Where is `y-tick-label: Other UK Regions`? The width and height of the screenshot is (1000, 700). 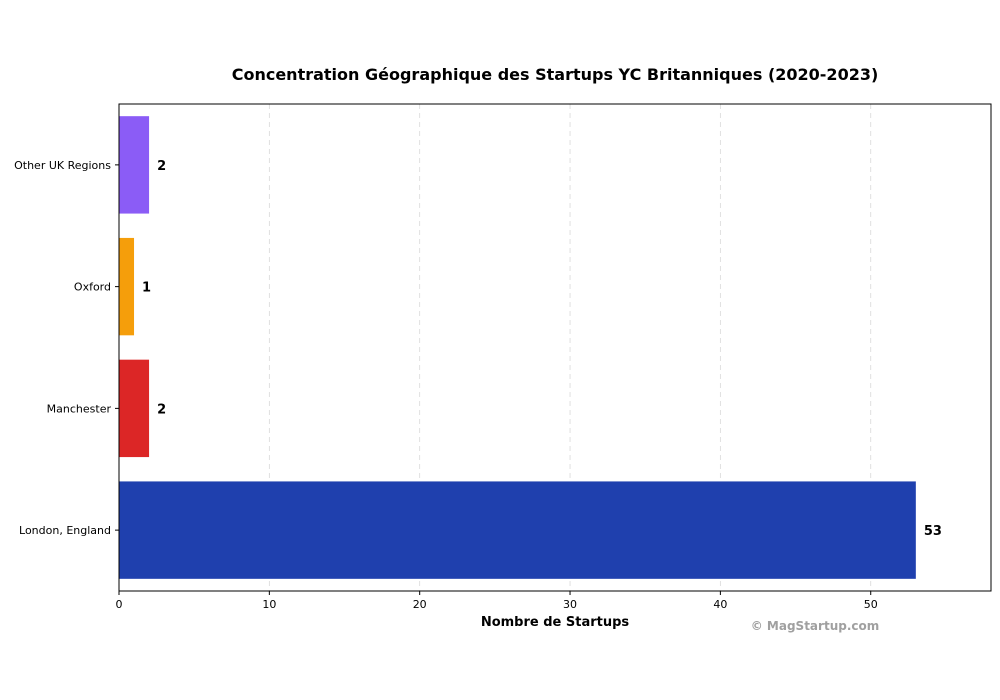
y-tick-label: Other UK Regions is located at coordinates (62, 165).